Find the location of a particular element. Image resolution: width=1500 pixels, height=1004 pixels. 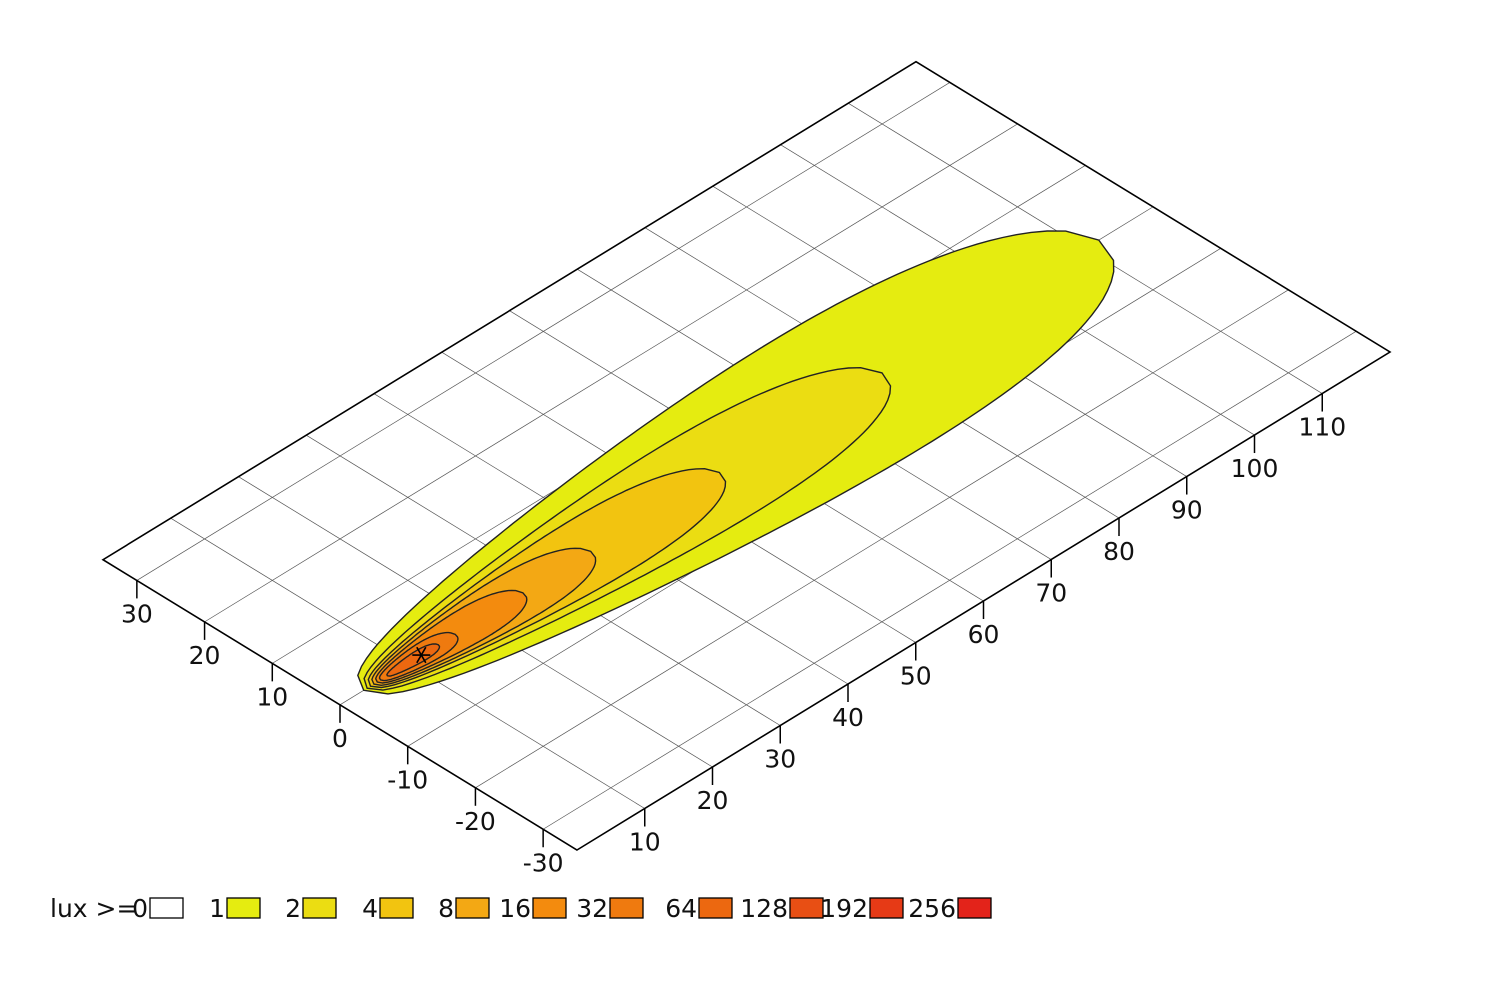

x-tick-label: 50 is located at coordinates (916, 676).